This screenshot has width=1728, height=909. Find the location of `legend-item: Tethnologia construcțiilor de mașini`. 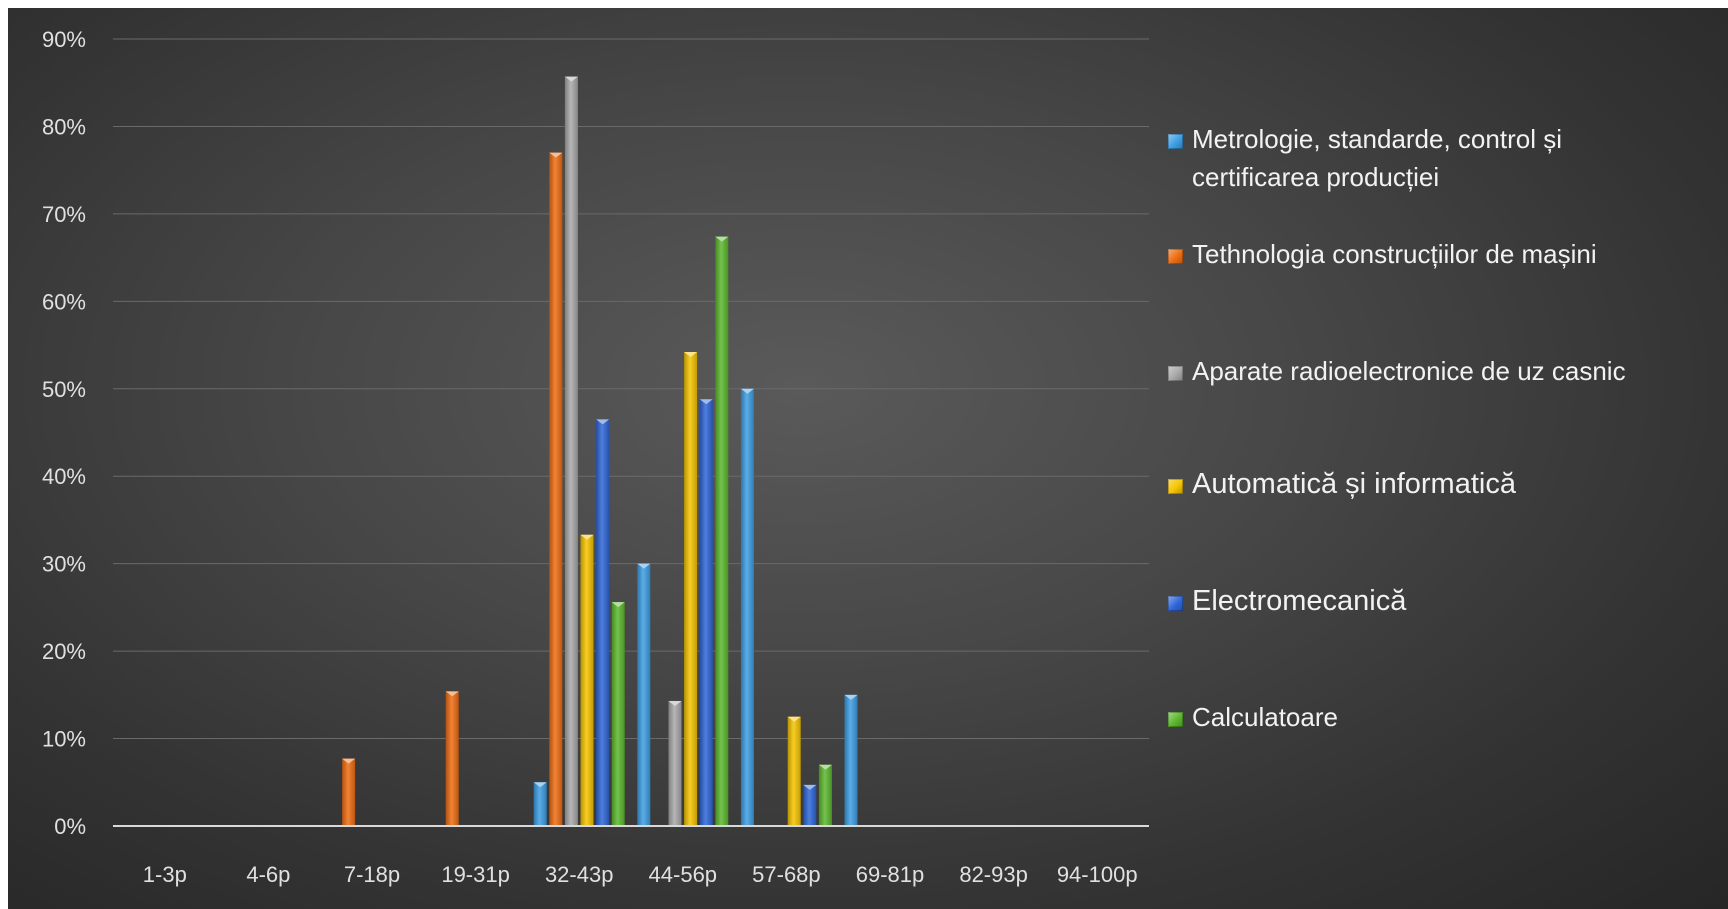

legend-item: Tethnologia construcțiilor de mașini is located at coordinates (1382, 256).